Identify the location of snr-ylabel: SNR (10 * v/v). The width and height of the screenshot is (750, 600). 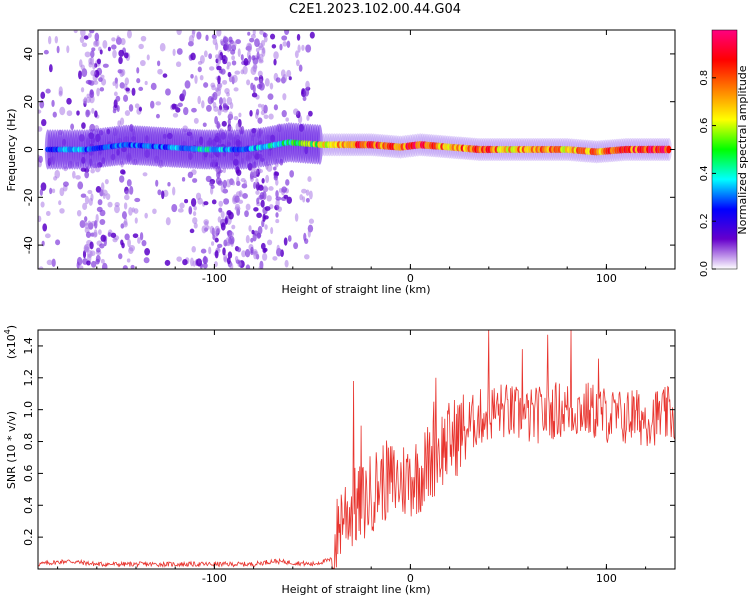
(11, 450).